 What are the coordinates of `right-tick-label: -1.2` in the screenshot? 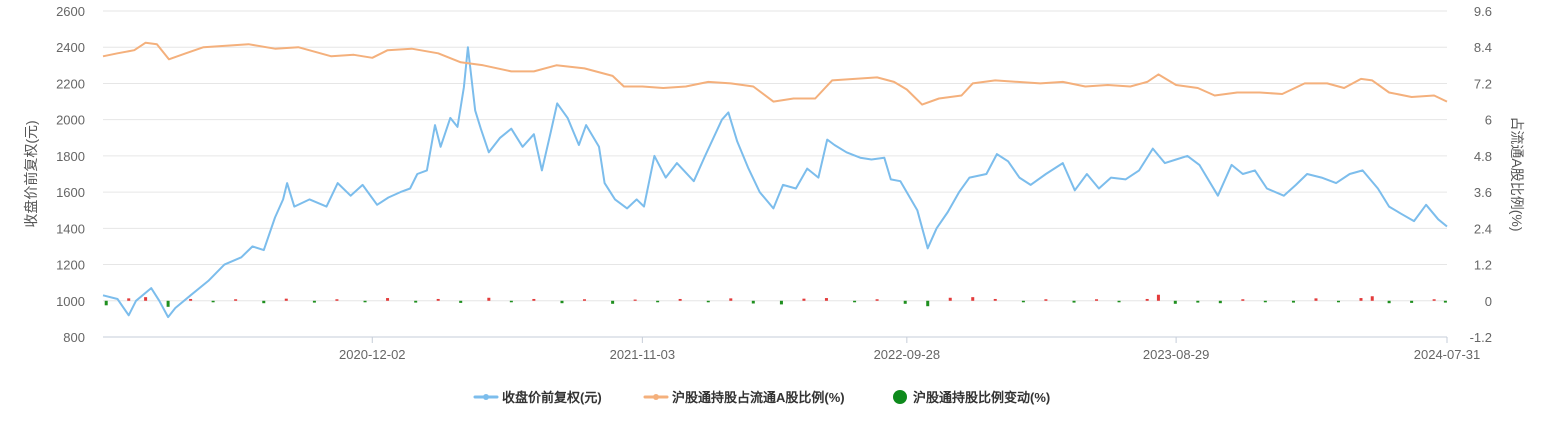 It's located at (1481, 337).